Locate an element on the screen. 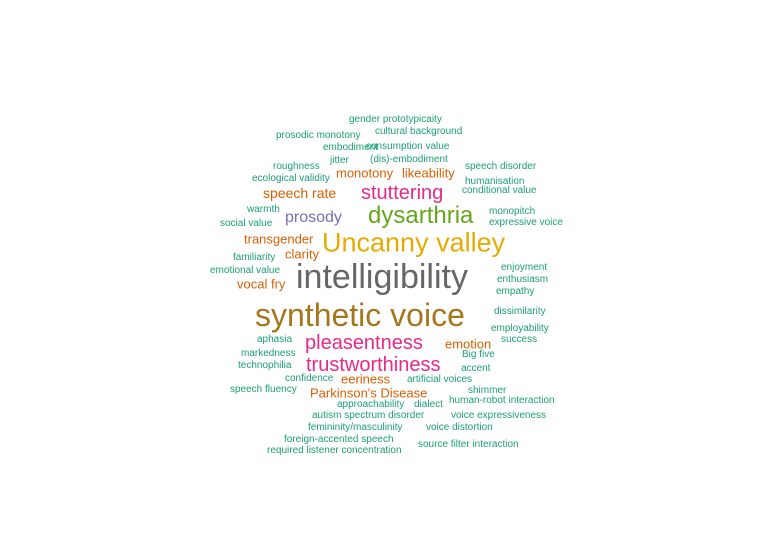 The height and width of the screenshot is (560, 784). word-monopitch: monopitch is located at coordinates (512, 211).